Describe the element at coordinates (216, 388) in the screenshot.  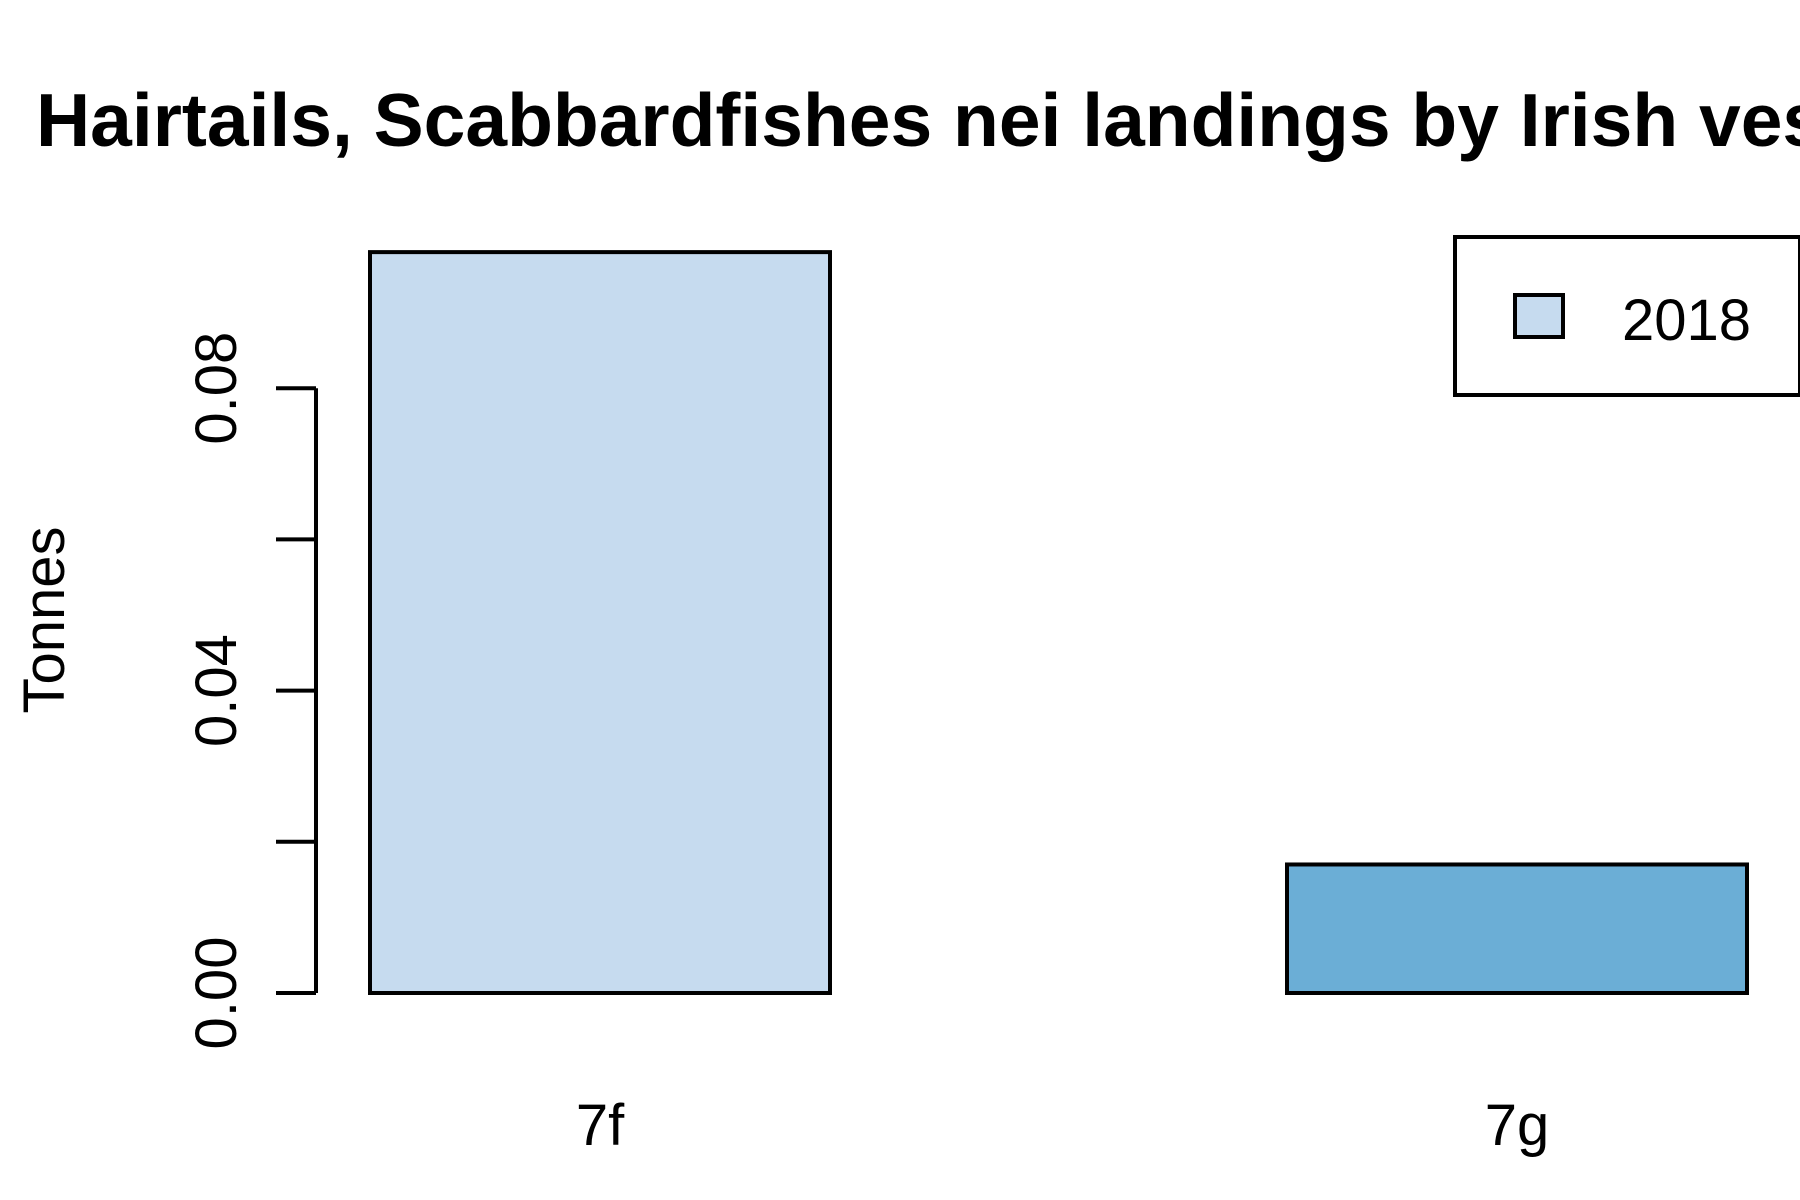
I see `y-tick-label: 0.08` at that location.